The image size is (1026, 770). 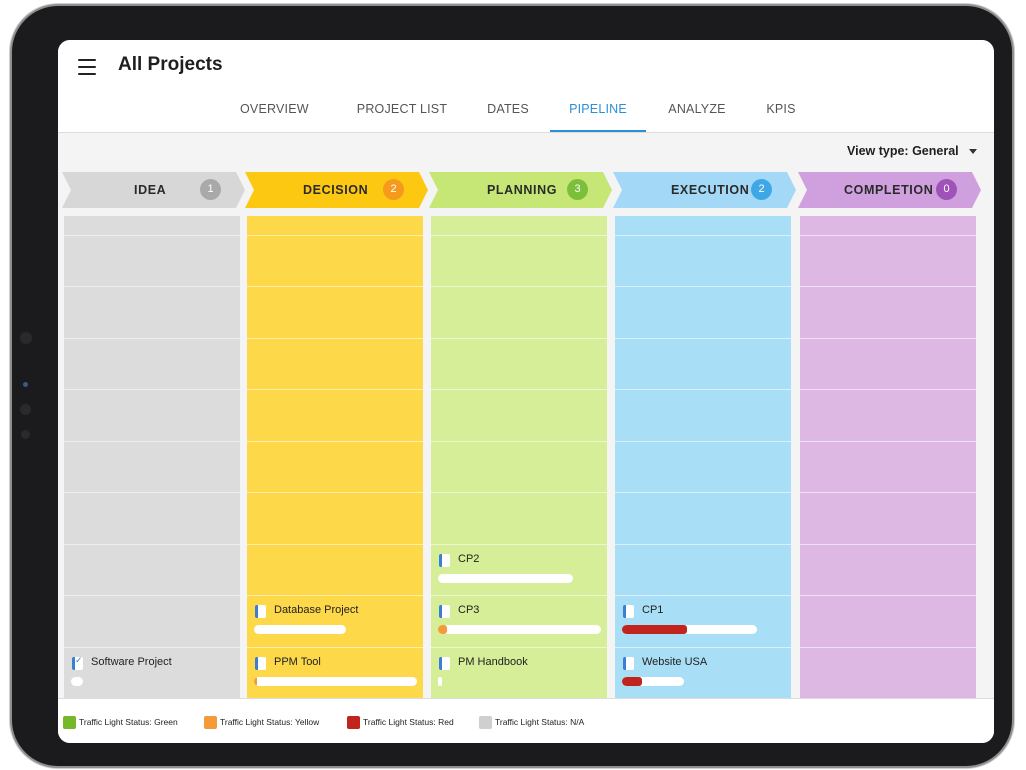 I want to click on stage-label: COMPLETION, so click(x=889, y=190).